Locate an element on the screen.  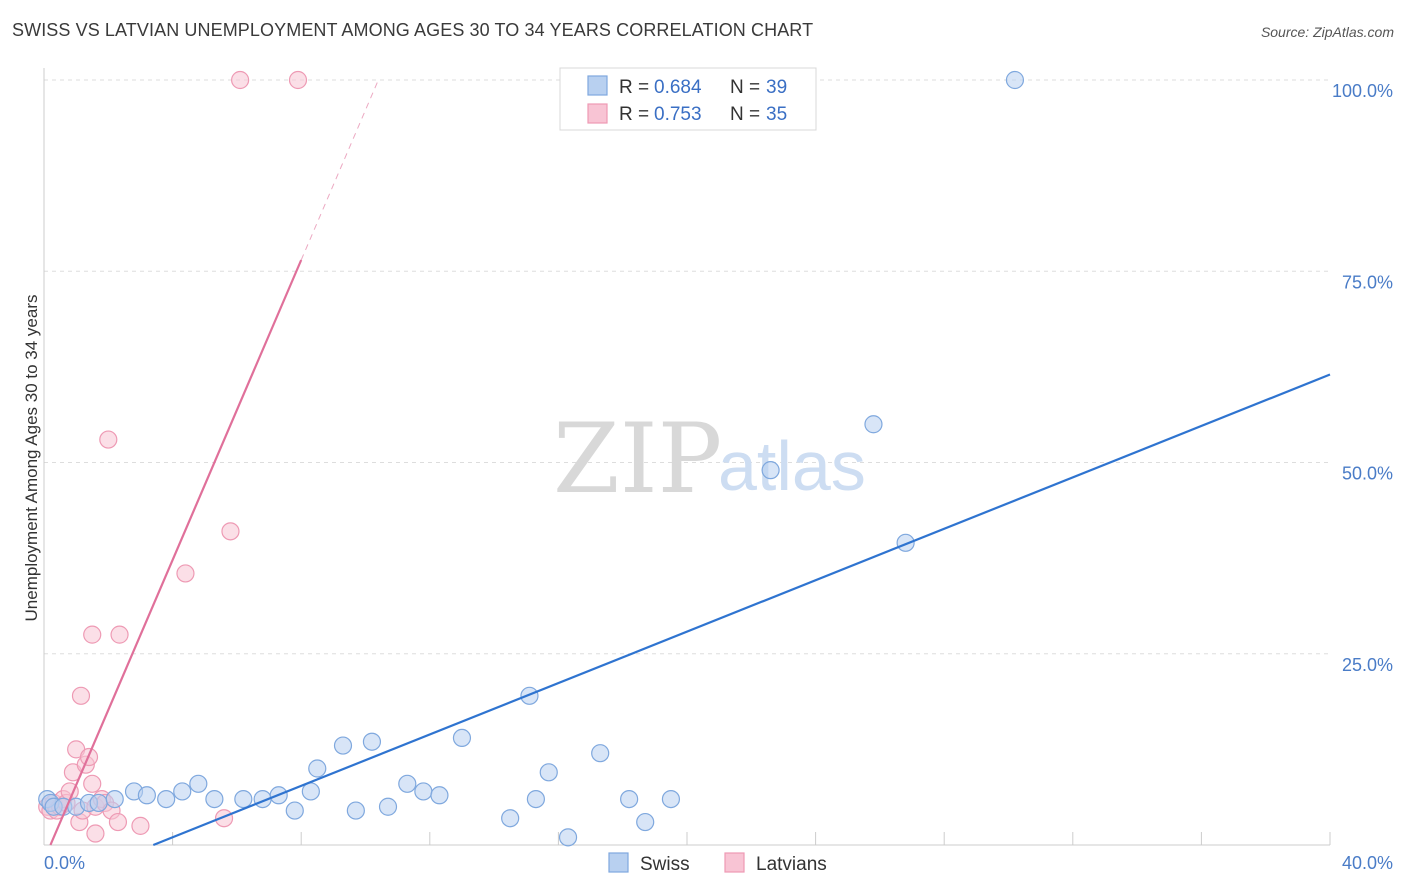
x-tick-labels: 0.0% 40.0% is located at coordinates (718, 863).